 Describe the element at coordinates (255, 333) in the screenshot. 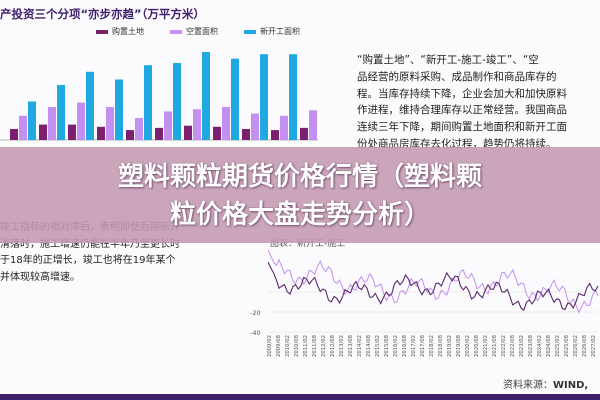

I see `y-tick-label: -40` at that location.